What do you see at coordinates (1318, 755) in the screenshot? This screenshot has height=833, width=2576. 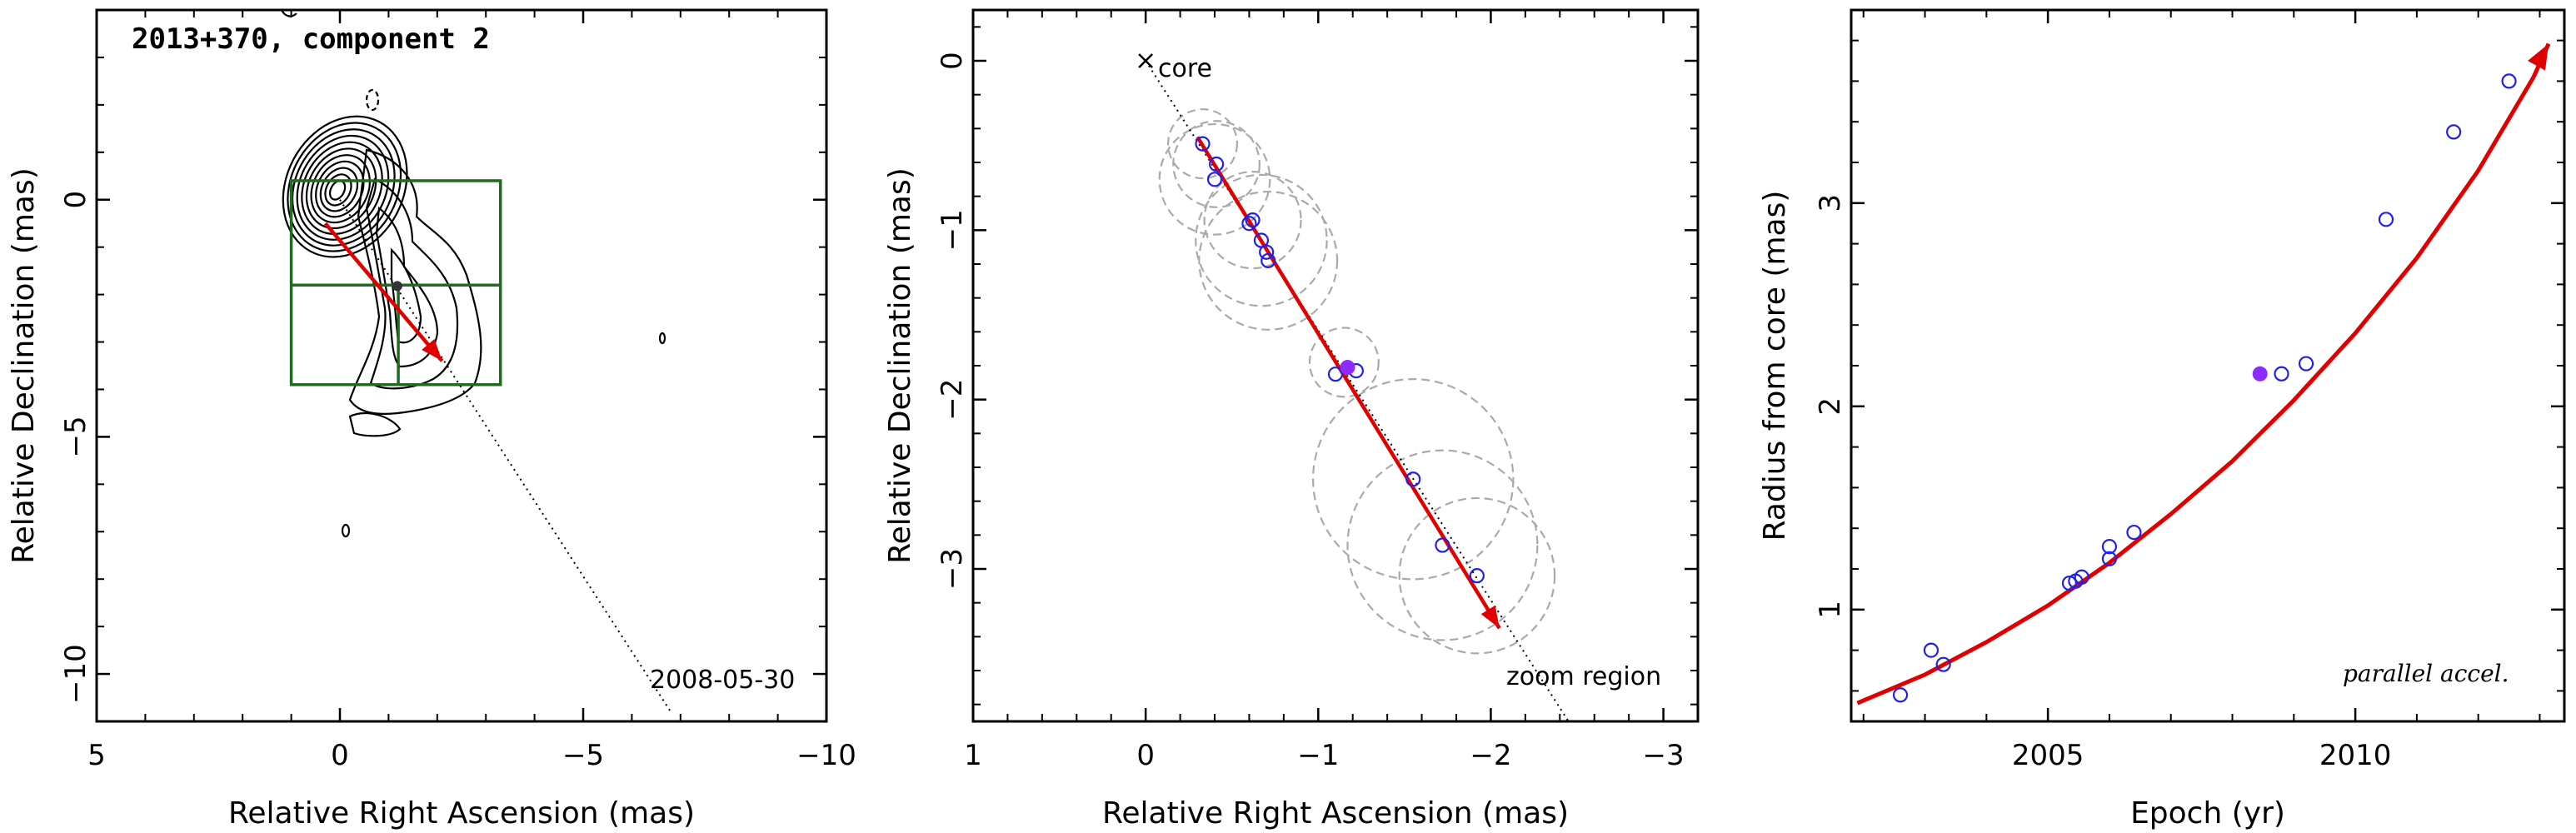 I see `x-tick-label: −1` at bounding box center [1318, 755].